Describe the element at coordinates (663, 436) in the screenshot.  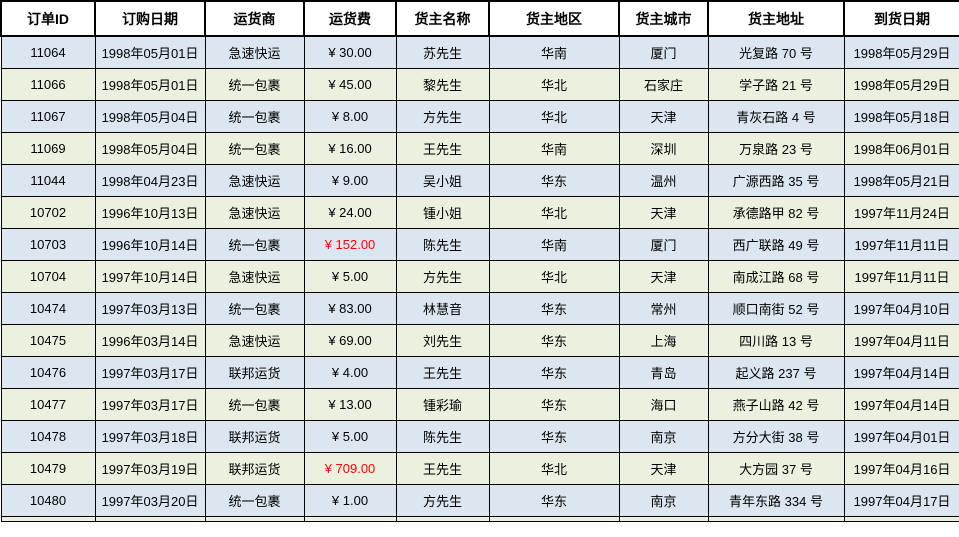
I see `cell-consignee-city: 南京` at that location.